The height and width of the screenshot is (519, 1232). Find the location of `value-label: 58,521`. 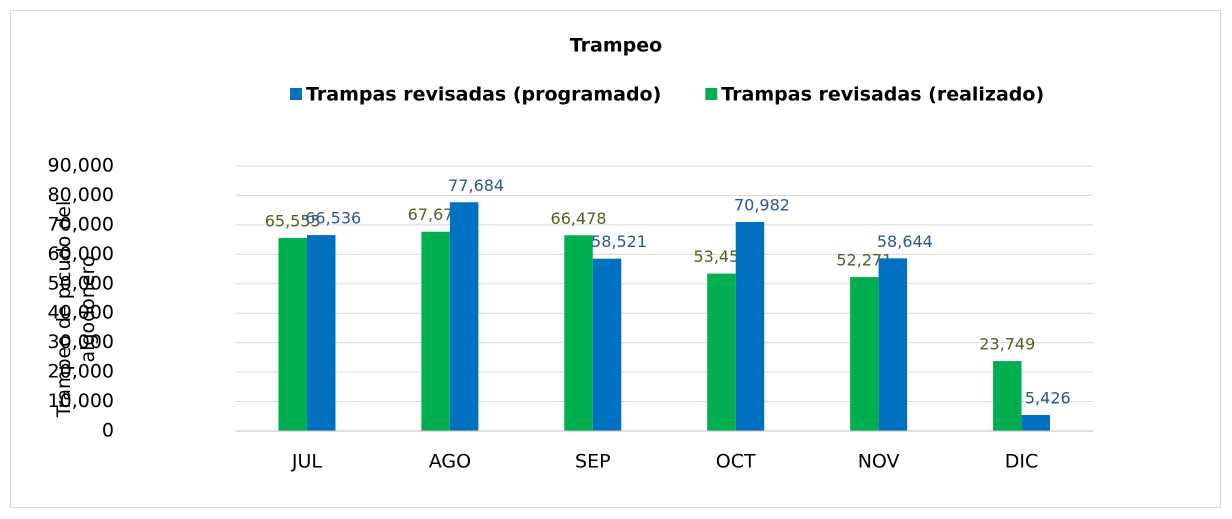

value-label: 58,521 is located at coordinates (619, 241).